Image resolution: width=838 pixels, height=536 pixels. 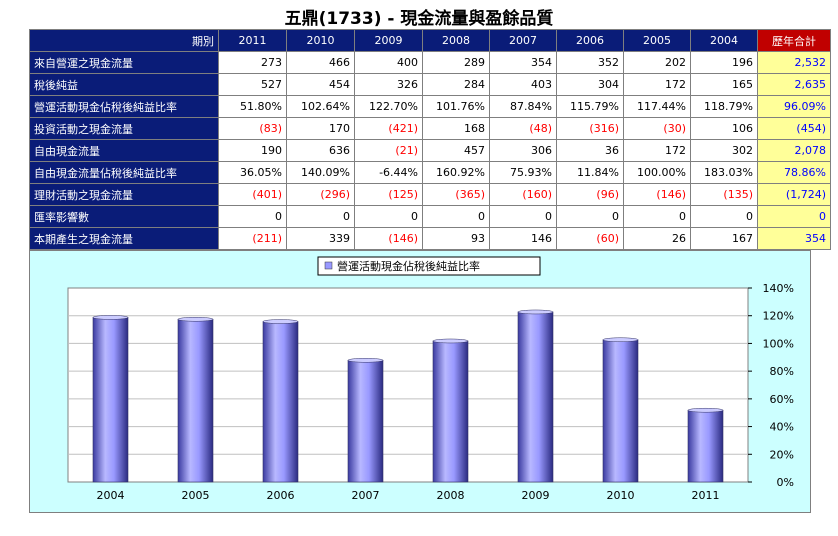 I want to click on table-cell: 36.05%, so click(x=252, y=172).